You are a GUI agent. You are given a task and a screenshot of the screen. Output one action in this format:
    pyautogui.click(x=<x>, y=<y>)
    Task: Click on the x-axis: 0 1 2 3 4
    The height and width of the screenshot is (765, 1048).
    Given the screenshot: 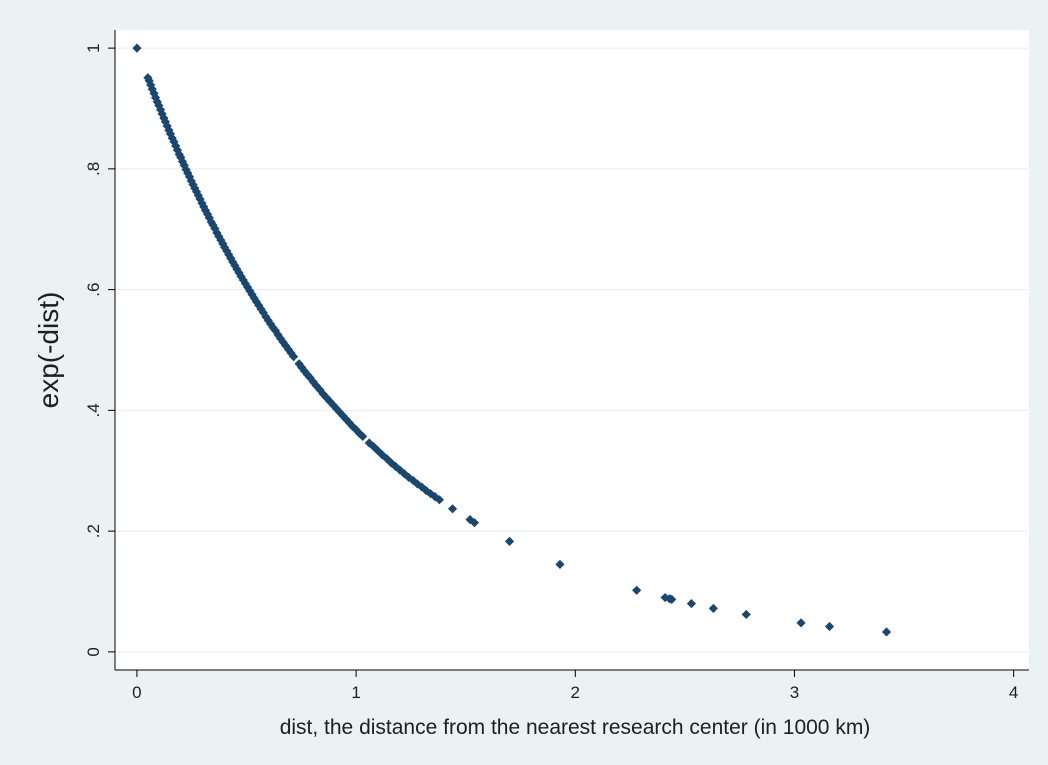 What is the action you would take?
    pyautogui.click(x=572, y=685)
    